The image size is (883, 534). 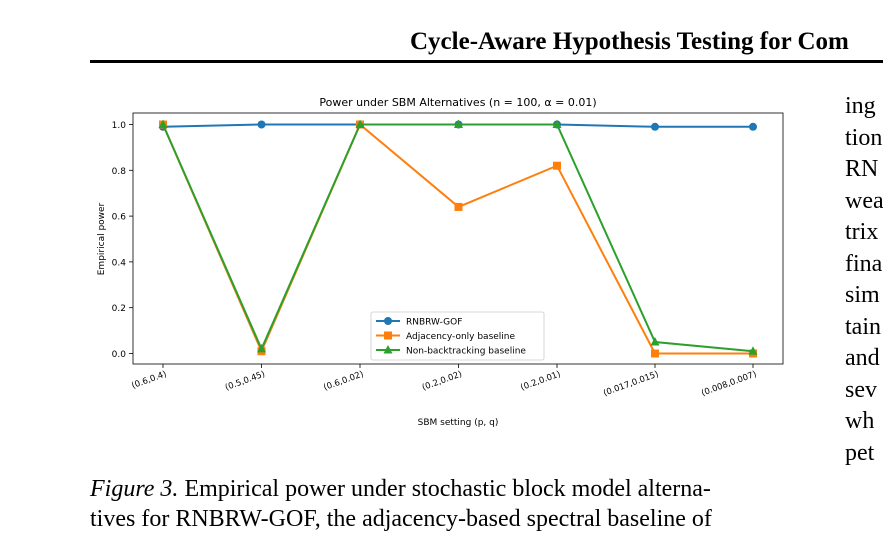 I want to click on right-column-line: fina, so click(x=864, y=263).